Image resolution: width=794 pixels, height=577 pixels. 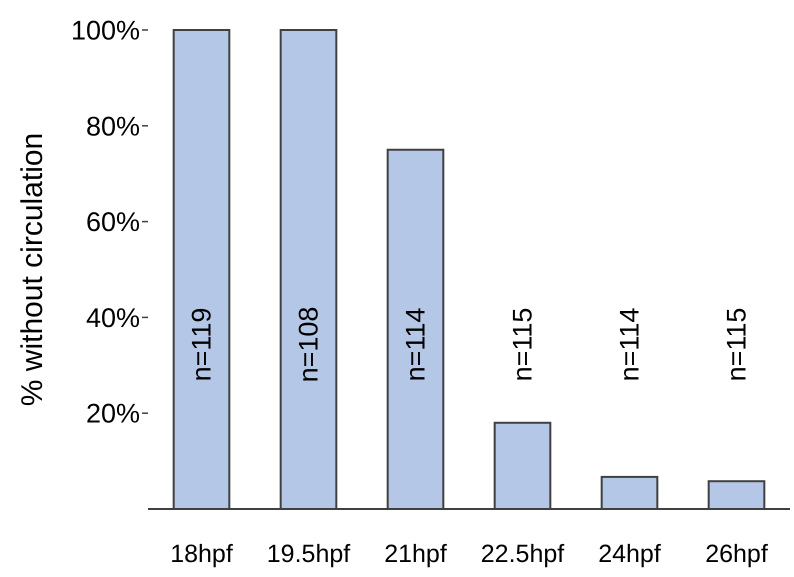 I want to click on y-tick-label: 20%, so click(x=113, y=413).